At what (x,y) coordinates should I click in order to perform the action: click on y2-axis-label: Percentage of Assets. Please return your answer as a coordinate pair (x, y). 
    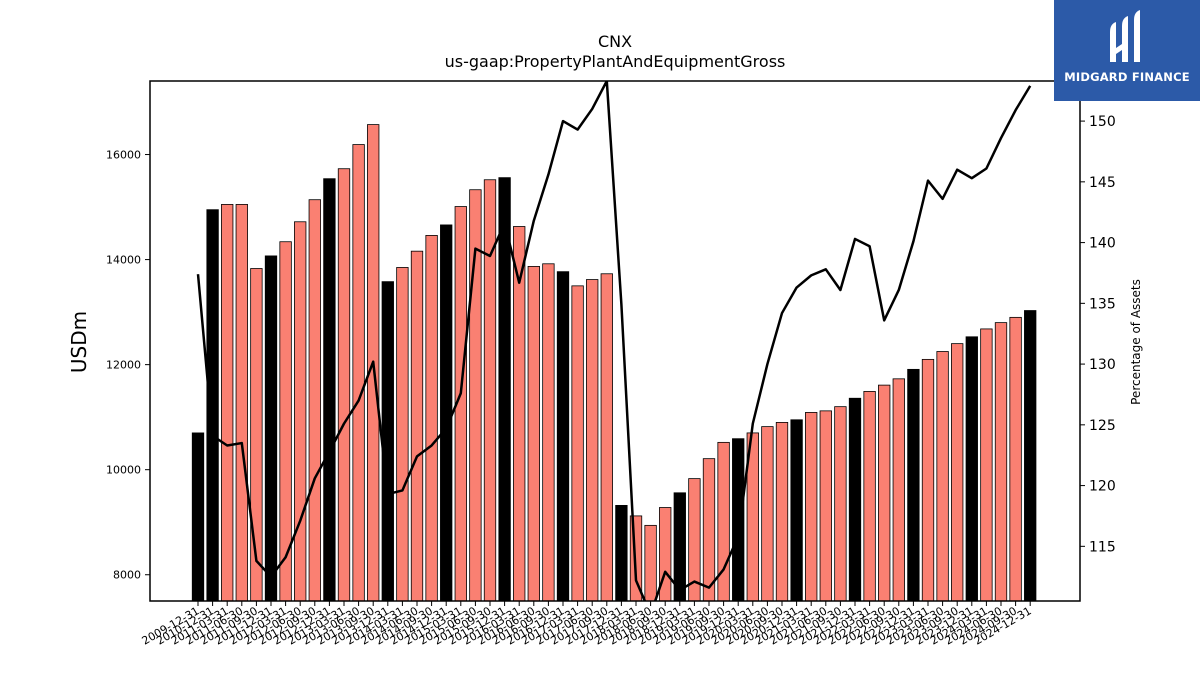
    Looking at the image, I should click on (1136, 342).